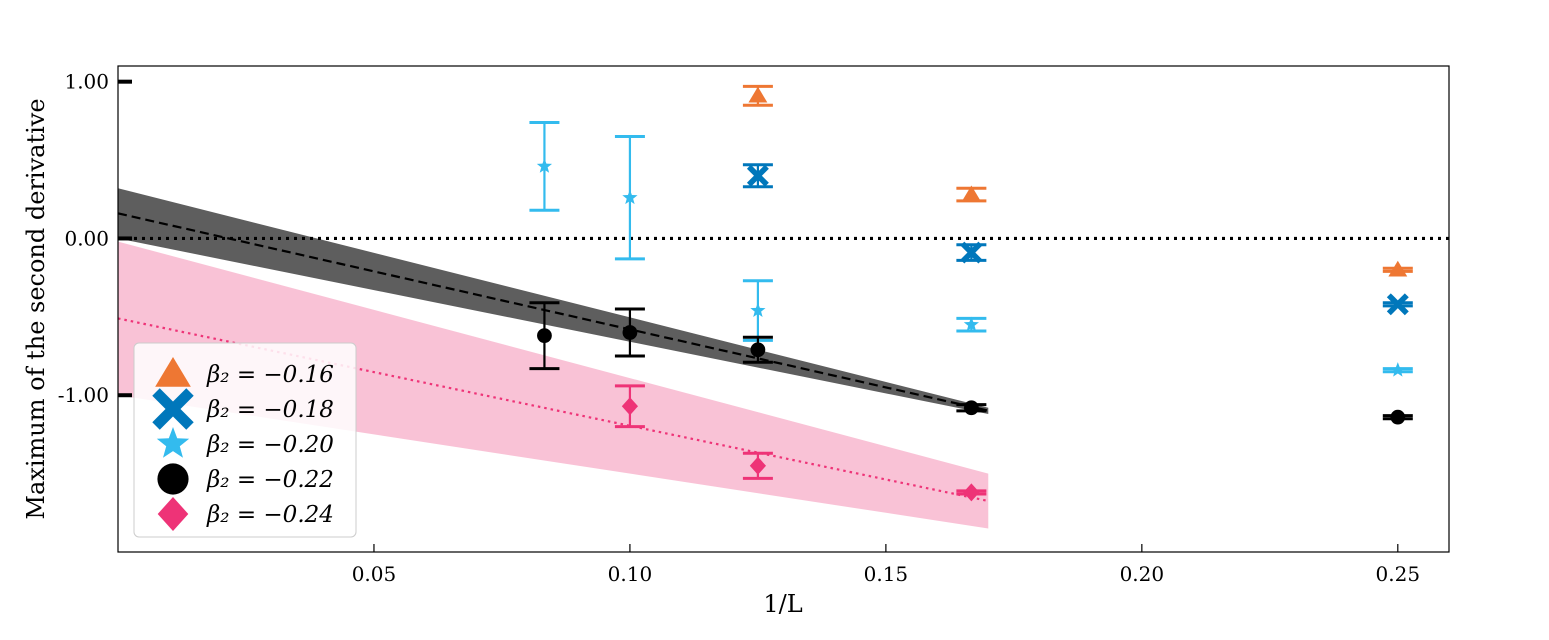 This screenshot has width=1549, height=640. I want to click on x-tick-label: 0.25, so click(1398, 574).